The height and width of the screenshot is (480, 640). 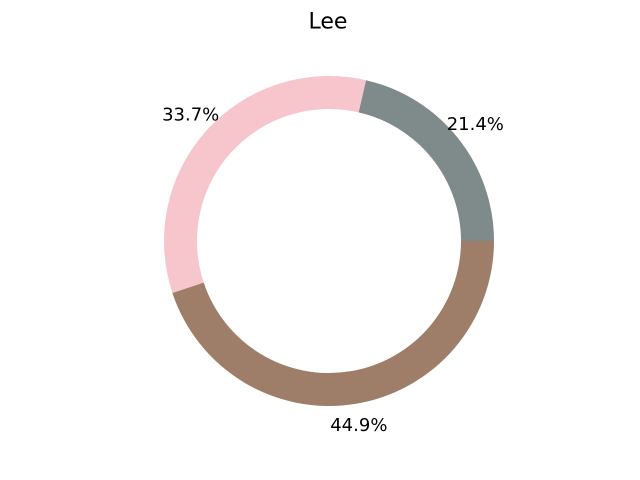 I want to click on slice-label-1: 21.4%, so click(x=475, y=124).